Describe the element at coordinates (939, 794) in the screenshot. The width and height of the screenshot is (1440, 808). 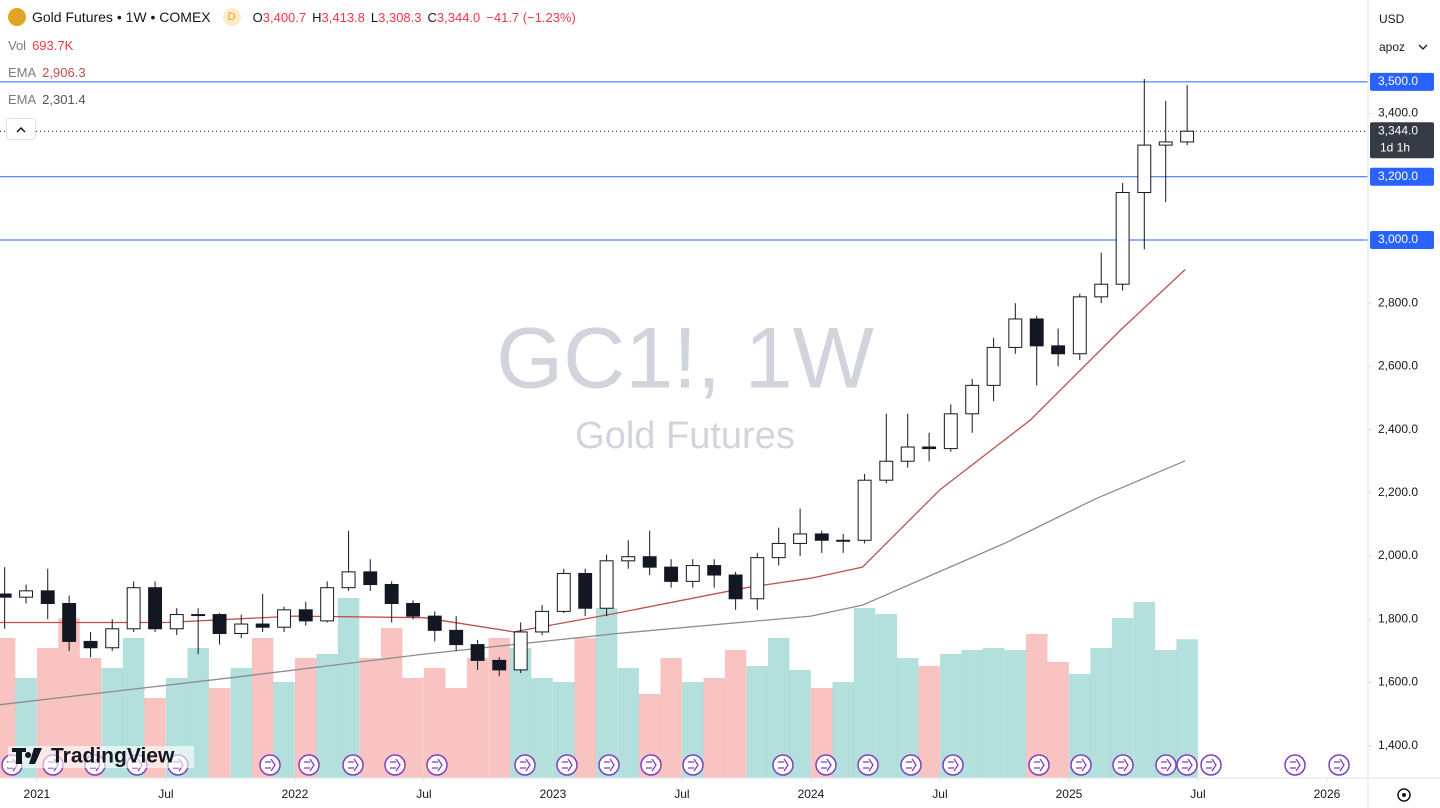
I see `x-tick-label: Jul` at that location.